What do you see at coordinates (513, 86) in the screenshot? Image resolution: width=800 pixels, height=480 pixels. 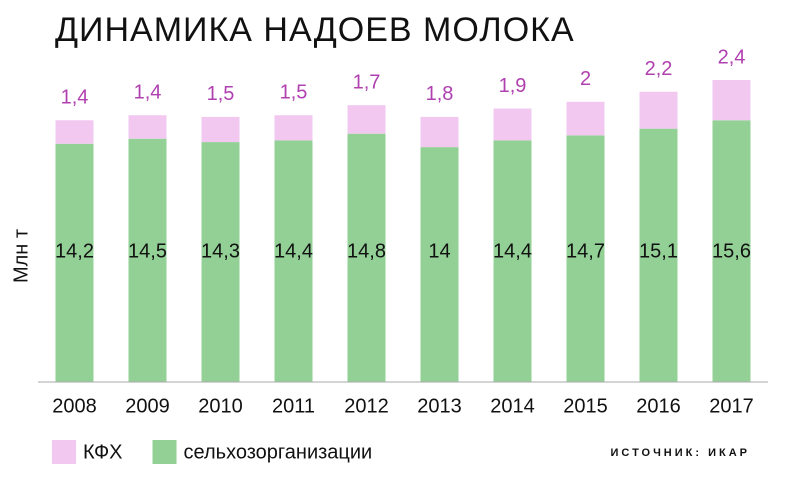 I see `value-label: 1,9` at bounding box center [513, 86].